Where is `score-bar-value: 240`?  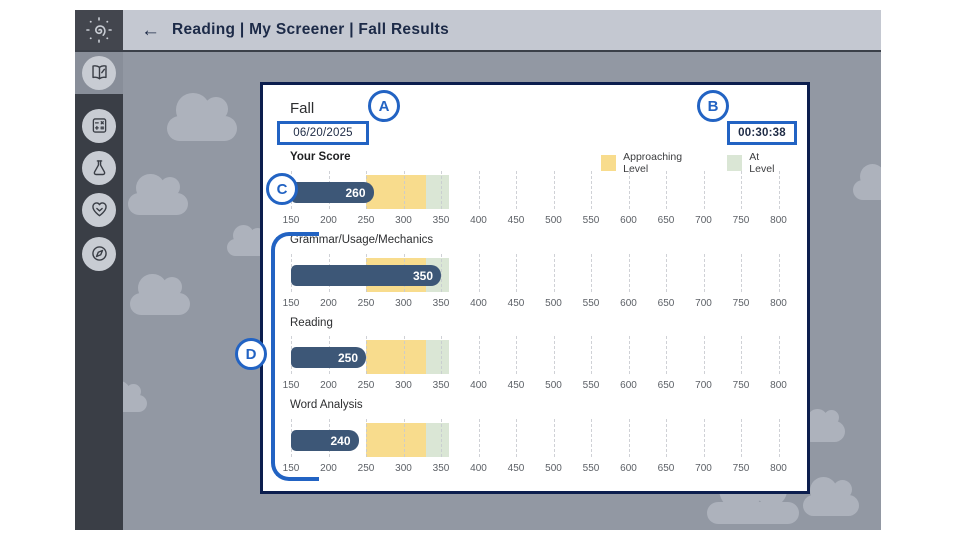
score-bar-value: 240 is located at coordinates (340, 440).